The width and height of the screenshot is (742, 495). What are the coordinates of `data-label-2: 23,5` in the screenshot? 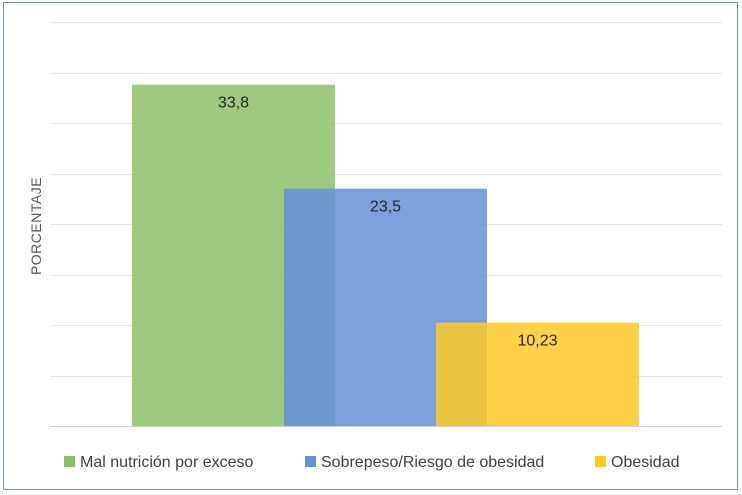 It's located at (385, 207).